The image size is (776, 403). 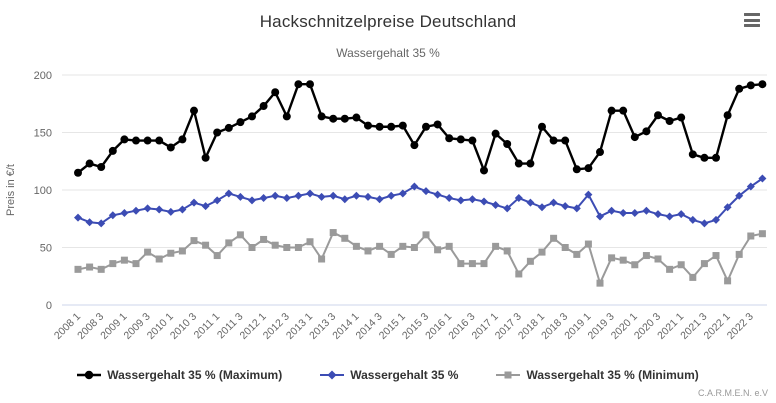 I want to click on hamburger-menu-icon, so click(x=752, y=20).